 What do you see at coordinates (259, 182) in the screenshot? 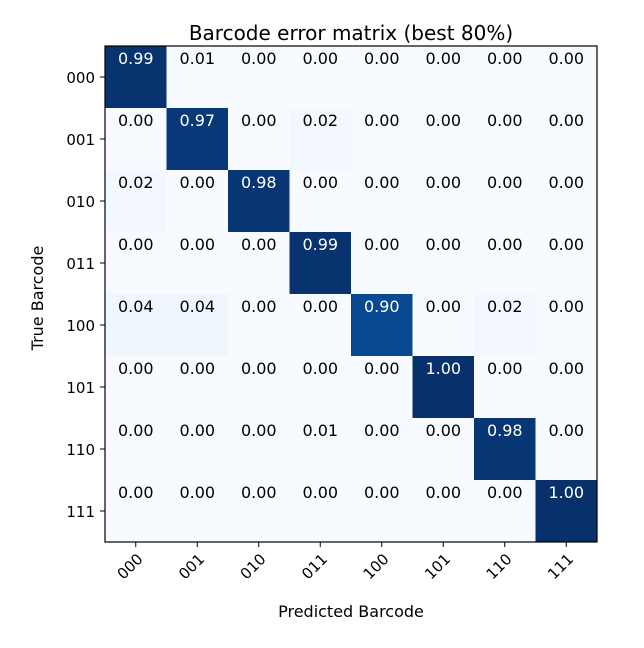
I see `cell-value-label: 0.98` at bounding box center [259, 182].